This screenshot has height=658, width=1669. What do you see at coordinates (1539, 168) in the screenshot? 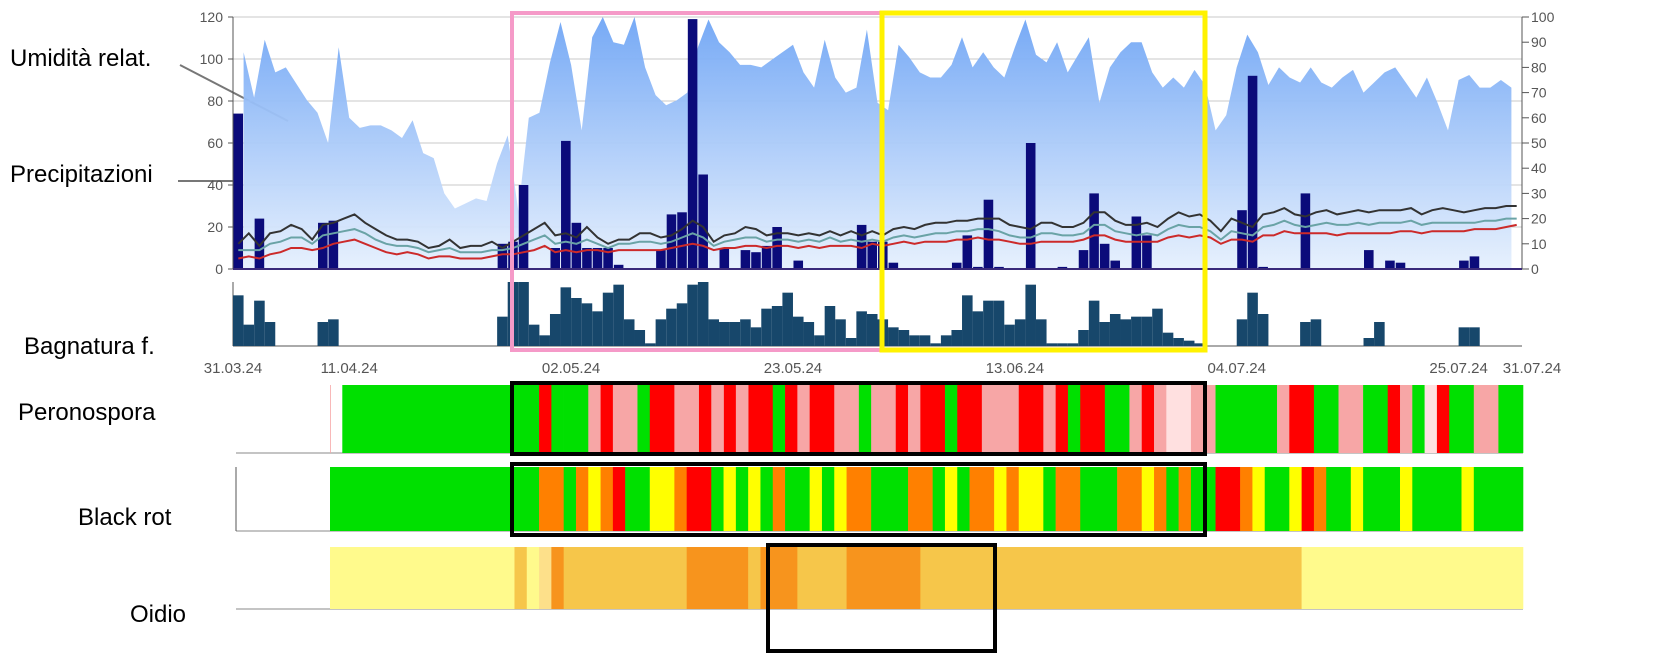
I see `y-right-tick-label: 40` at bounding box center [1539, 168].